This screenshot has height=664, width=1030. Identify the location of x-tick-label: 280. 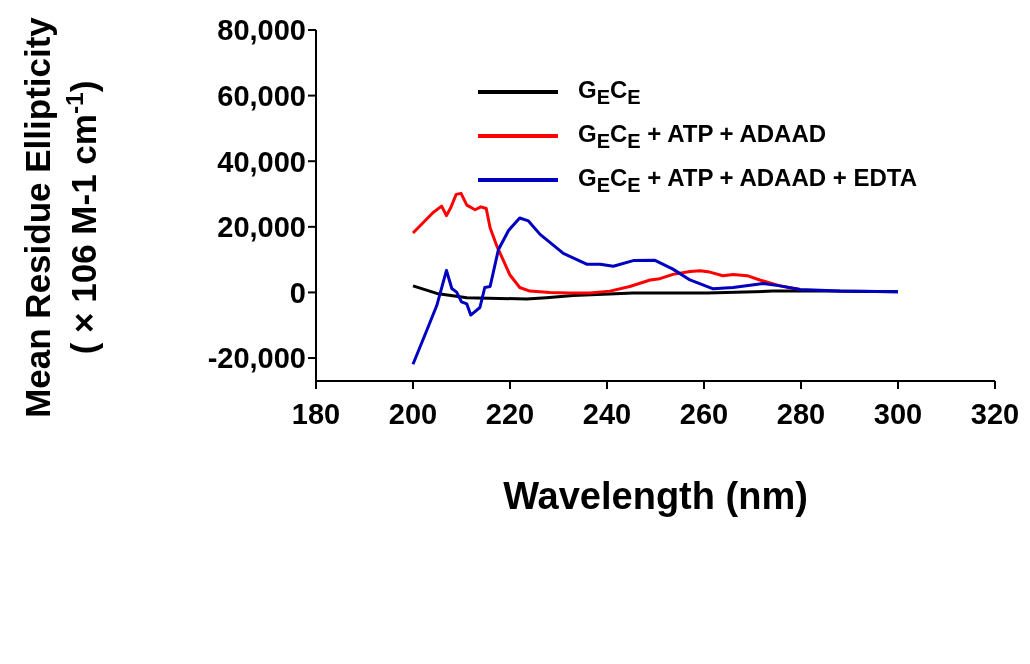
(801, 413).